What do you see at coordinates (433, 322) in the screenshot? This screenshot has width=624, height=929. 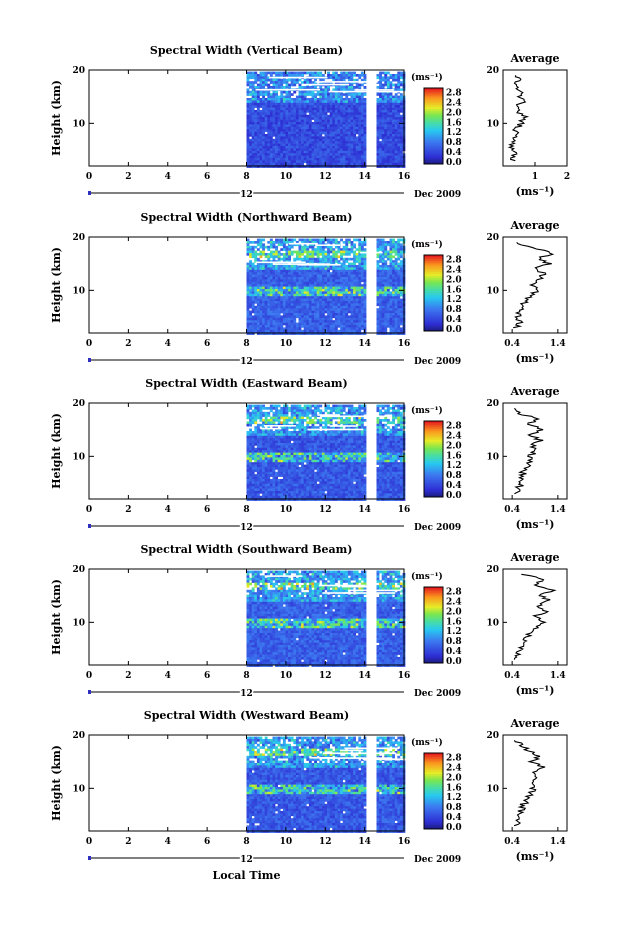 I see `colorbar-step` at bounding box center [433, 322].